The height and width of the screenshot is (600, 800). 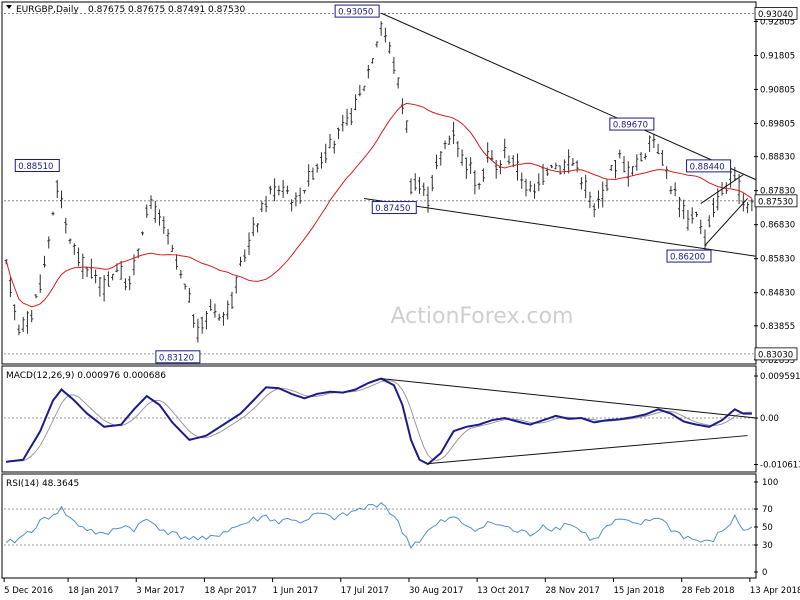 I want to click on price-annotation-label: 0.88440, so click(x=707, y=167).